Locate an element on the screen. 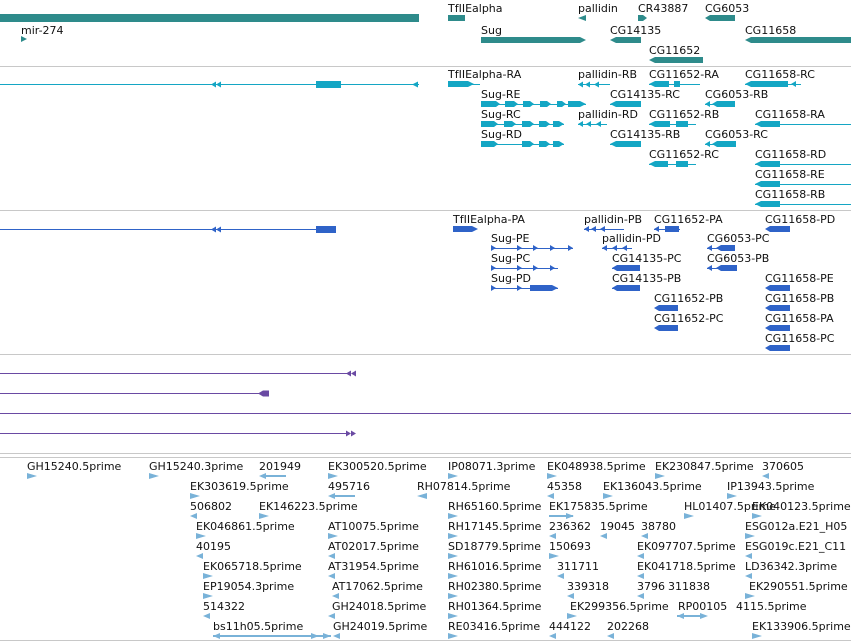  gene-span-left is located at coordinates (209, 18).